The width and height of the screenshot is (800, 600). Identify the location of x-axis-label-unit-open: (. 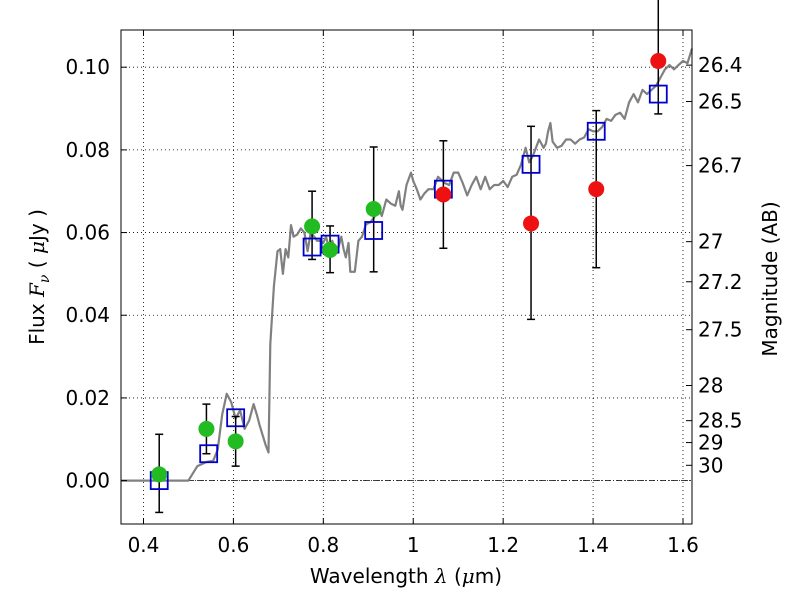
(455, 576).